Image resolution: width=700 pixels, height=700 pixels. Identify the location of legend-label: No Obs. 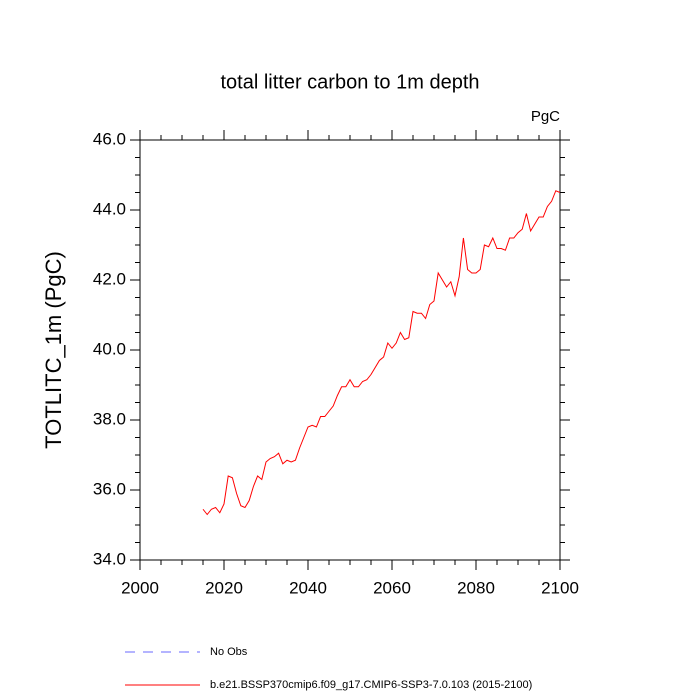
(229, 652).